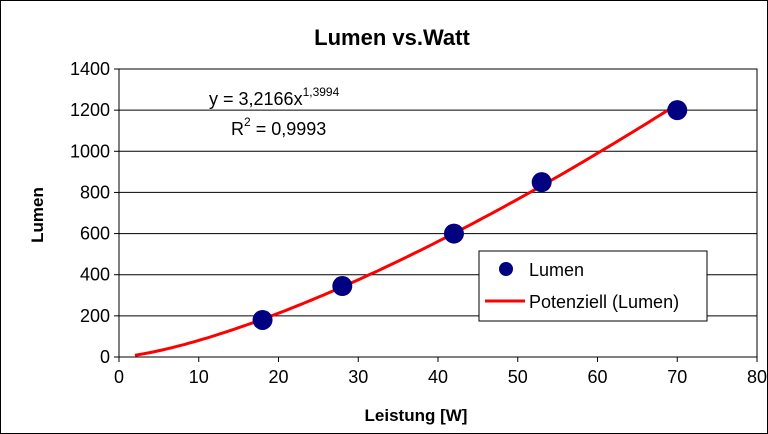 The height and width of the screenshot is (434, 768). What do you see at coordinates (95, 192) in the screenshot?
I see `y-tick-label: 800` at bounding box center [95, 192].